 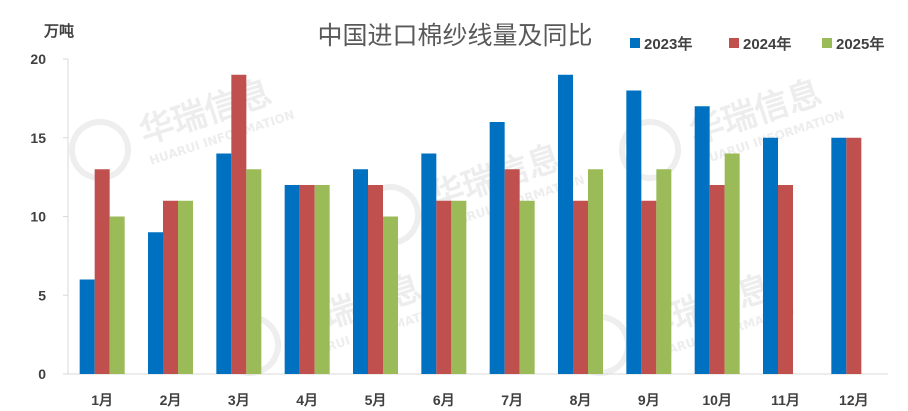 What do you see at coordinates (668, 44) in the screenshot?
I see `legend-label: 2023年` at bounding box center [668, 44].